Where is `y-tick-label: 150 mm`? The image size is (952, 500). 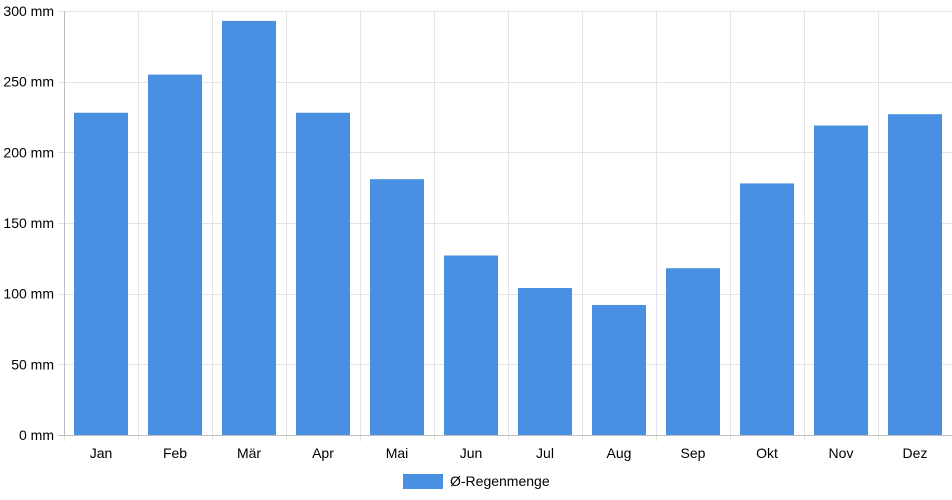
y-tick-label: 150 mm is located at coordinates (28, 223).